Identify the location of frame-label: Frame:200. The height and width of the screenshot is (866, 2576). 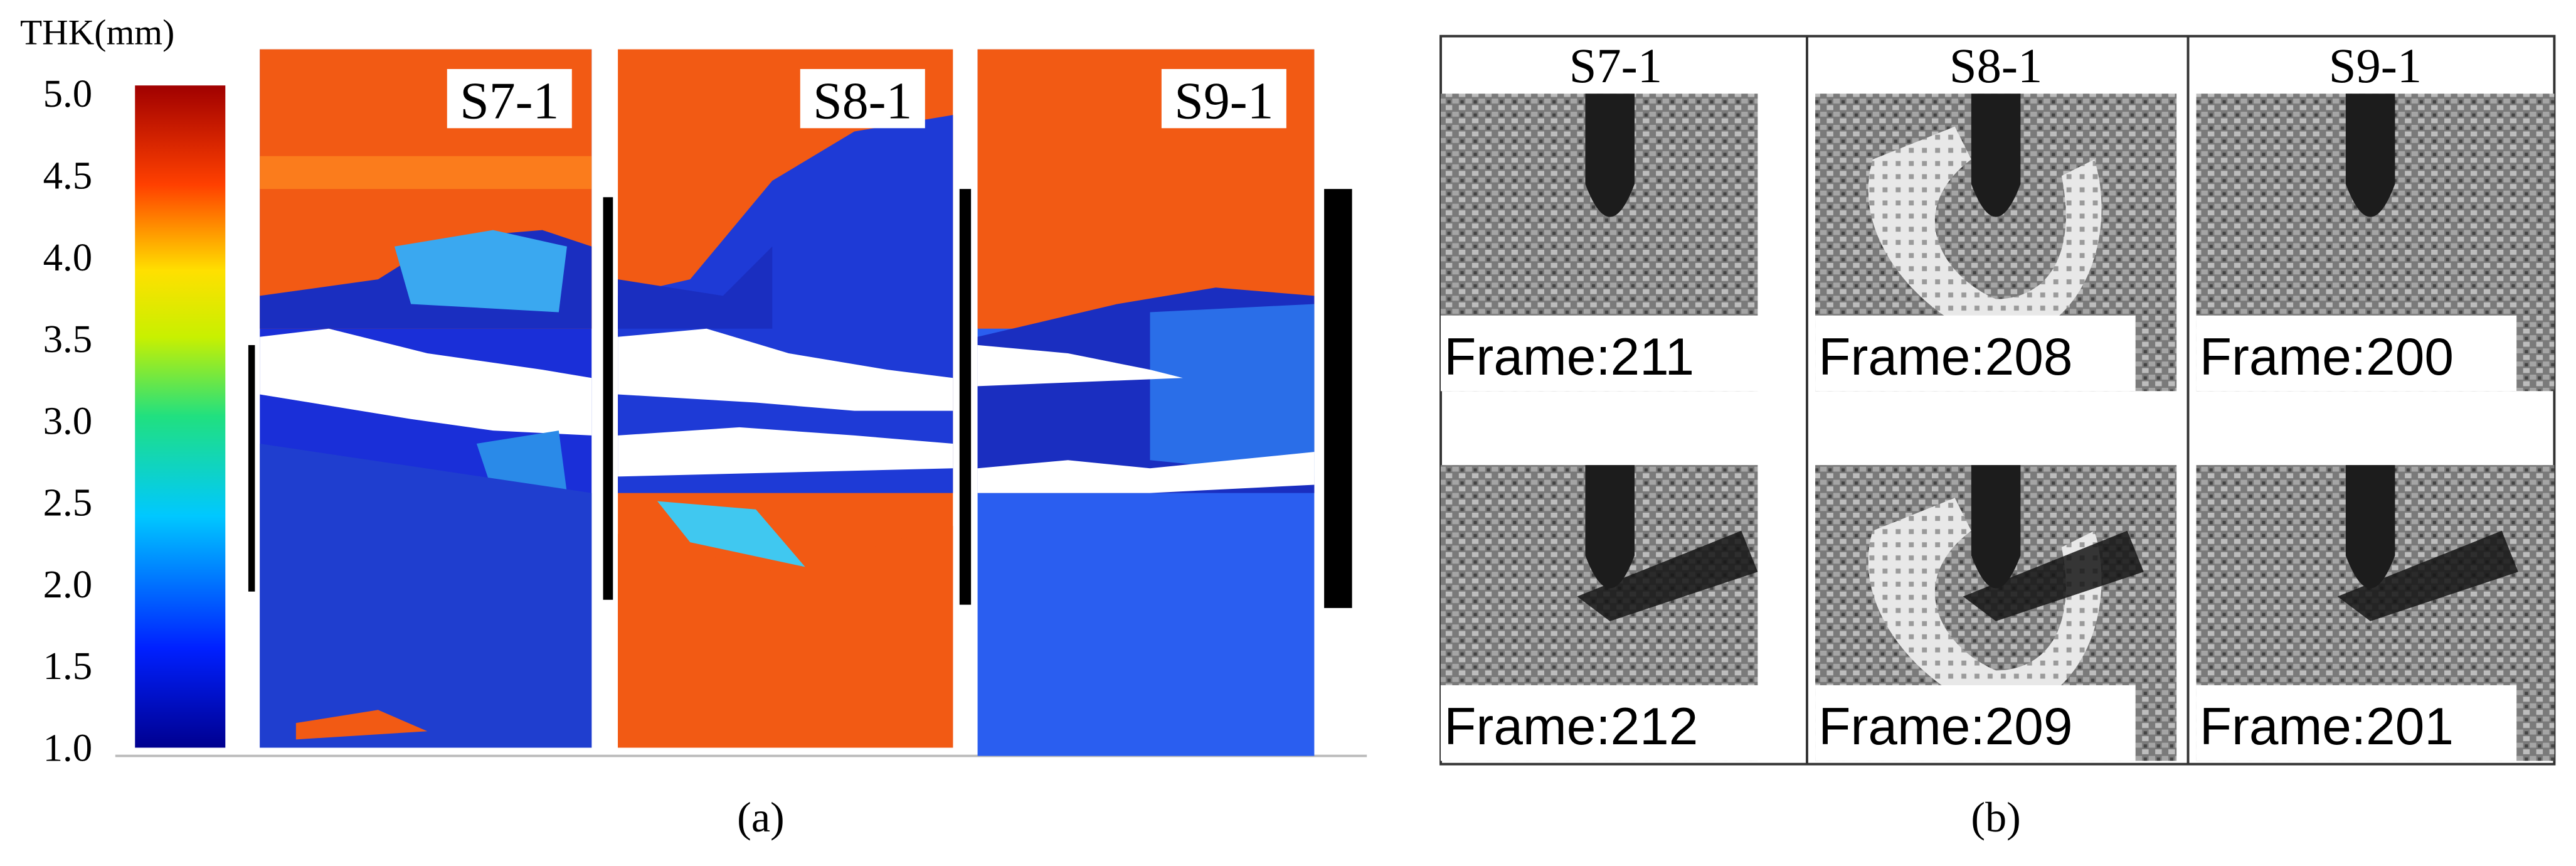
(2327, 356).